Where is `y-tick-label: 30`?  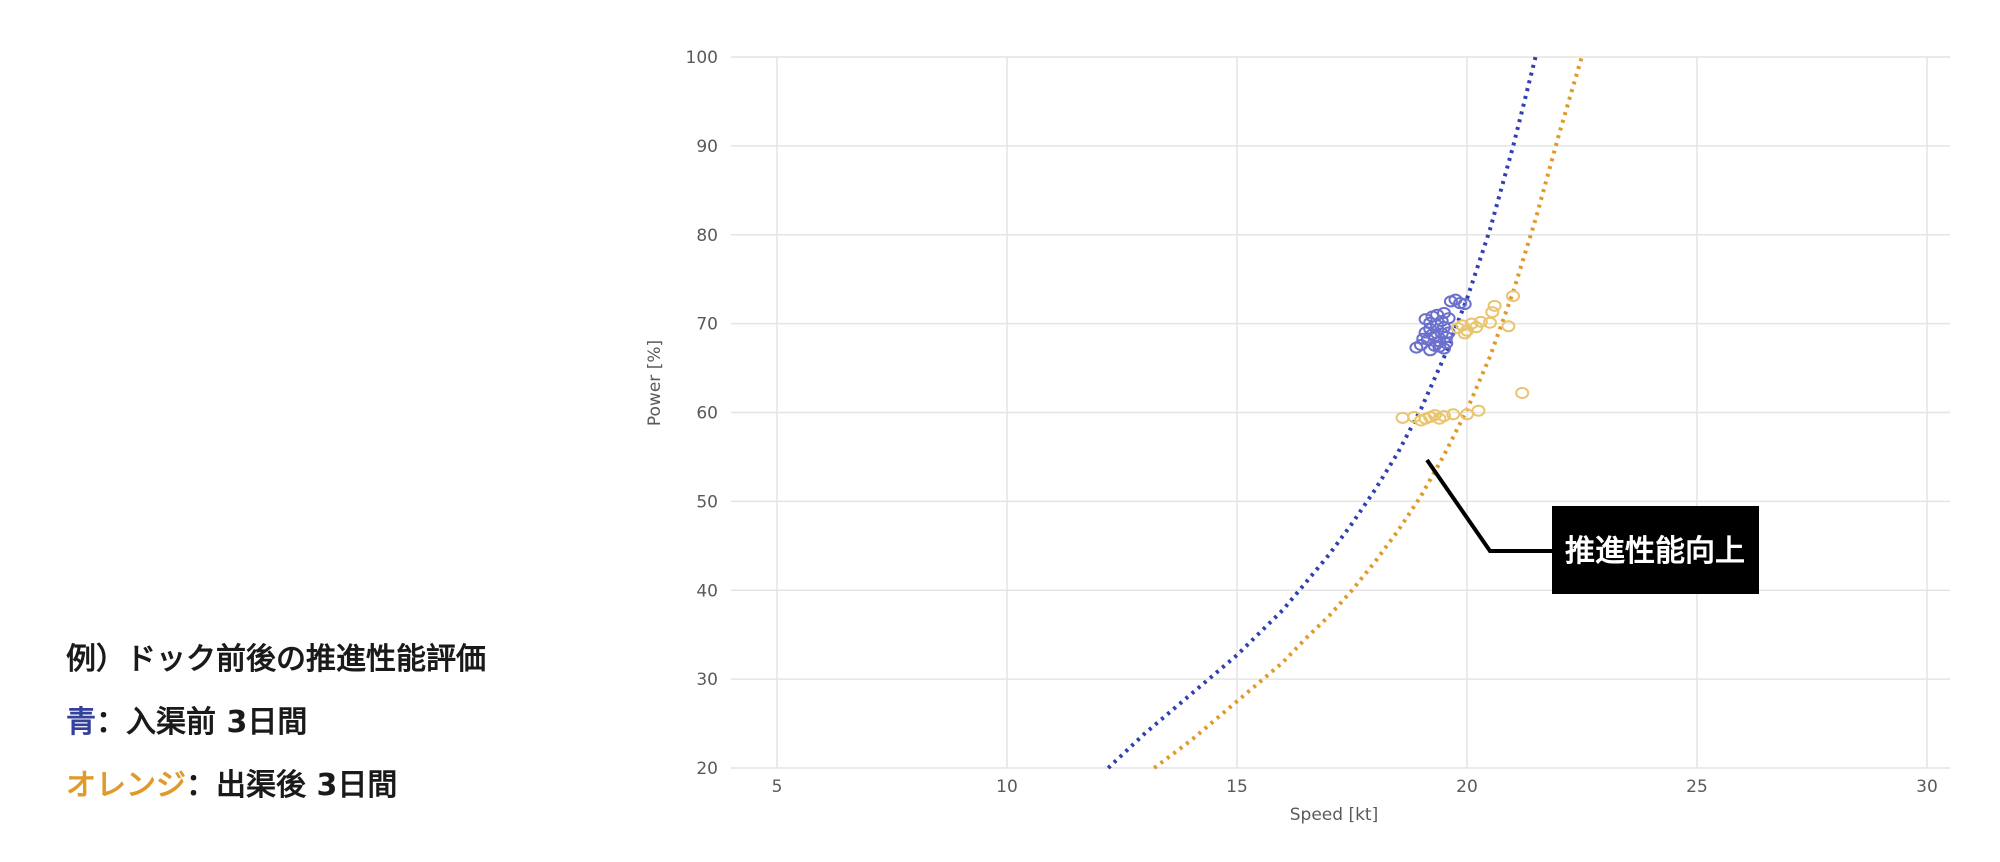 y-tick-label: 30 is located at coordinates (707, 680).